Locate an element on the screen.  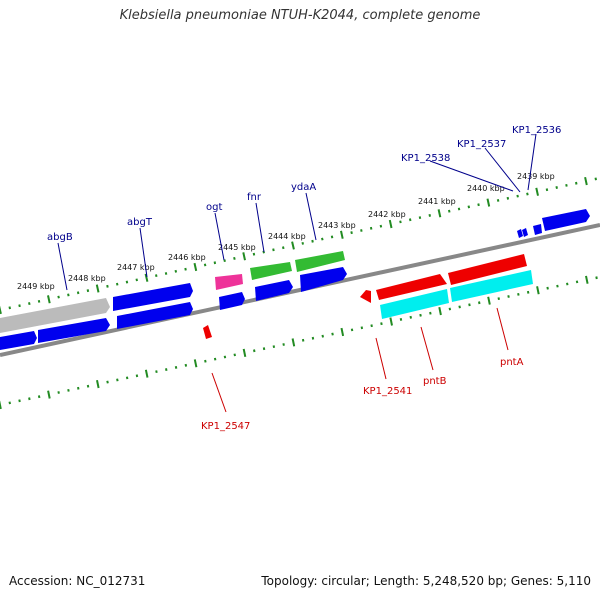
gene-label-pntA: pntA is located at coordinates (512, 362).